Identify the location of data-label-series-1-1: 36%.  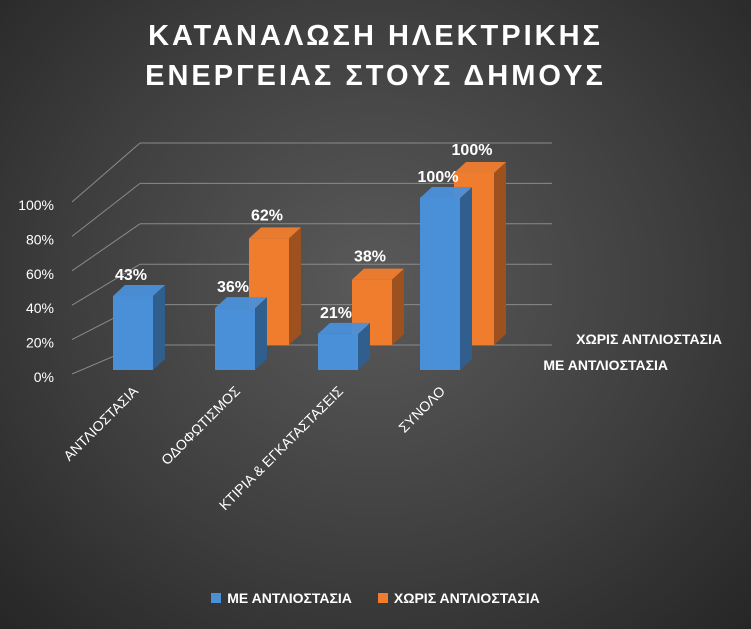
(233, 287).